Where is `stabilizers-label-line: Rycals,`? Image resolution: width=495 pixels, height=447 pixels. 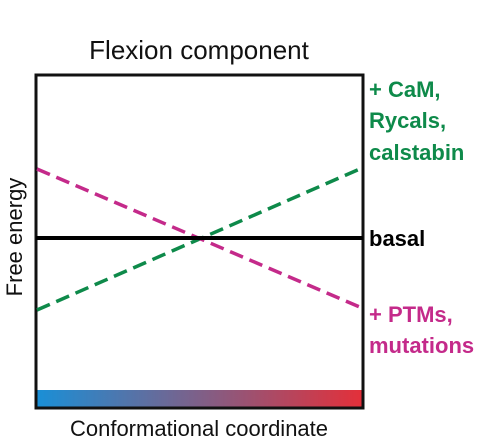
stabilizers-label-line: Rycals, is located at coordinates (407, 120).